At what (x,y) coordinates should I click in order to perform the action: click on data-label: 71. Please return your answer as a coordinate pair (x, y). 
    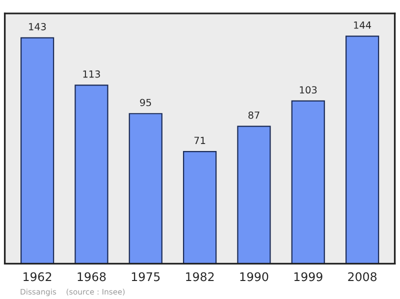
    Looking at the image, I should click on (200, 140).